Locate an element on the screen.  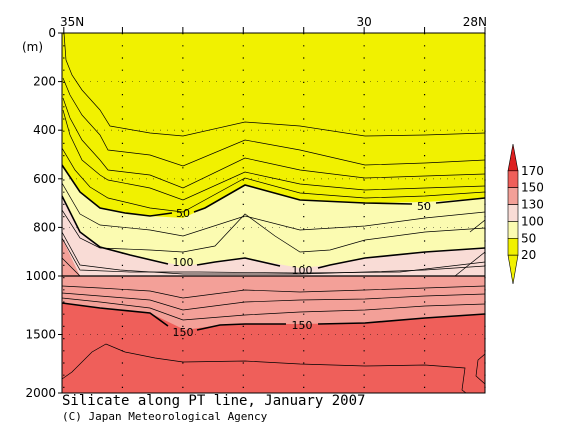
y-tick-label: 600 is located at coordinates (44, 179).